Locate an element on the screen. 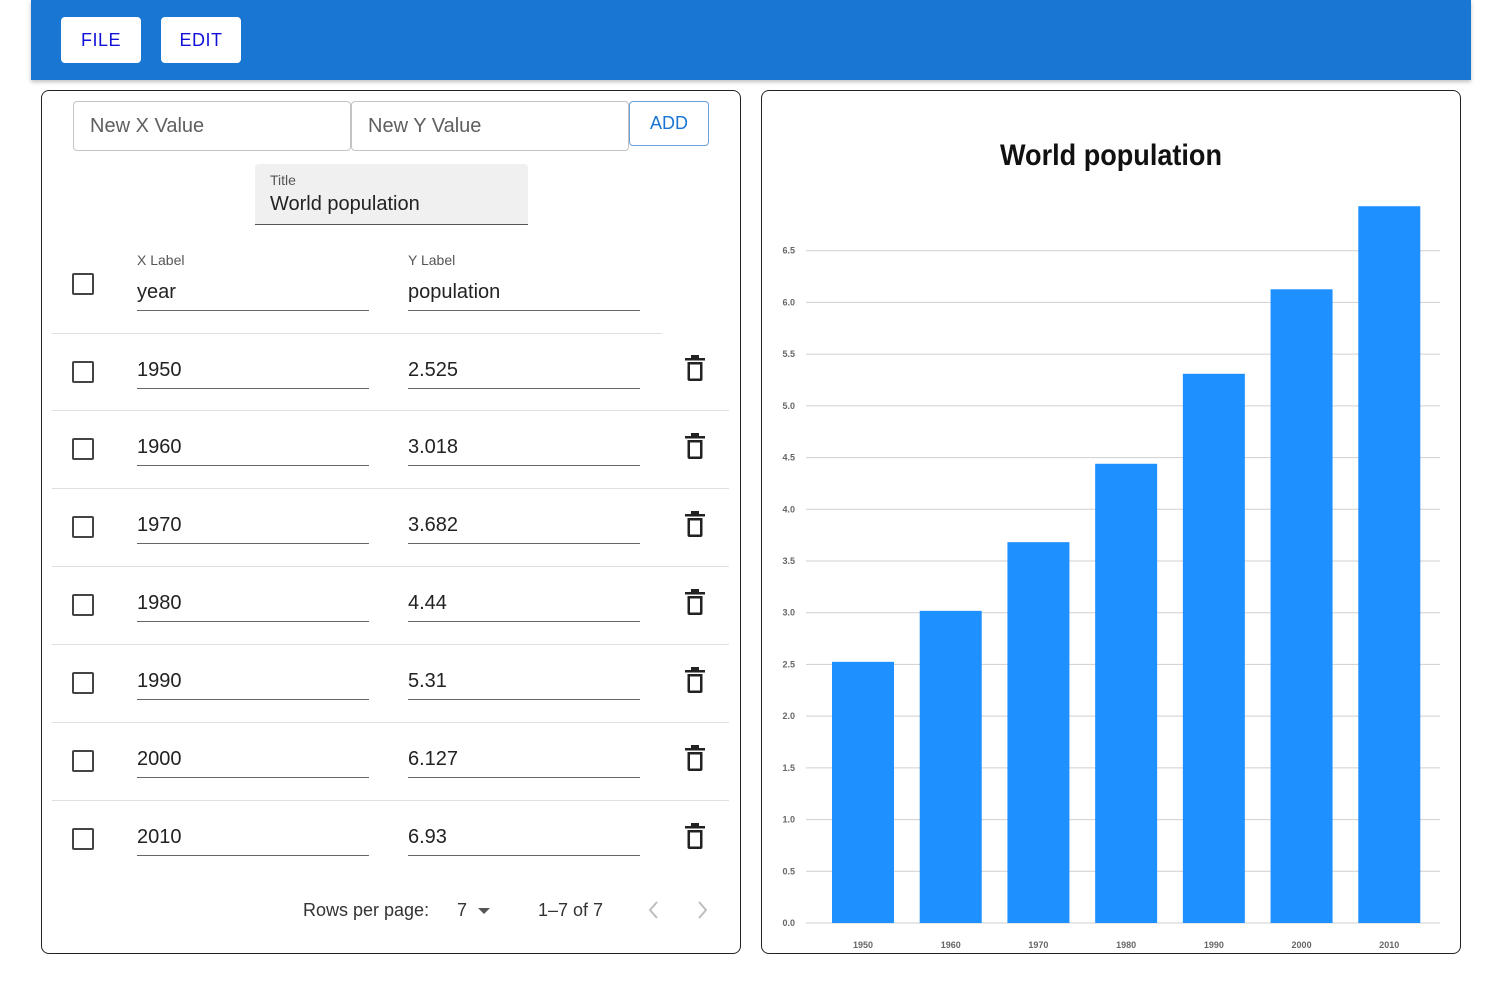  x-label-value: year is located at coordinates (156, 292).